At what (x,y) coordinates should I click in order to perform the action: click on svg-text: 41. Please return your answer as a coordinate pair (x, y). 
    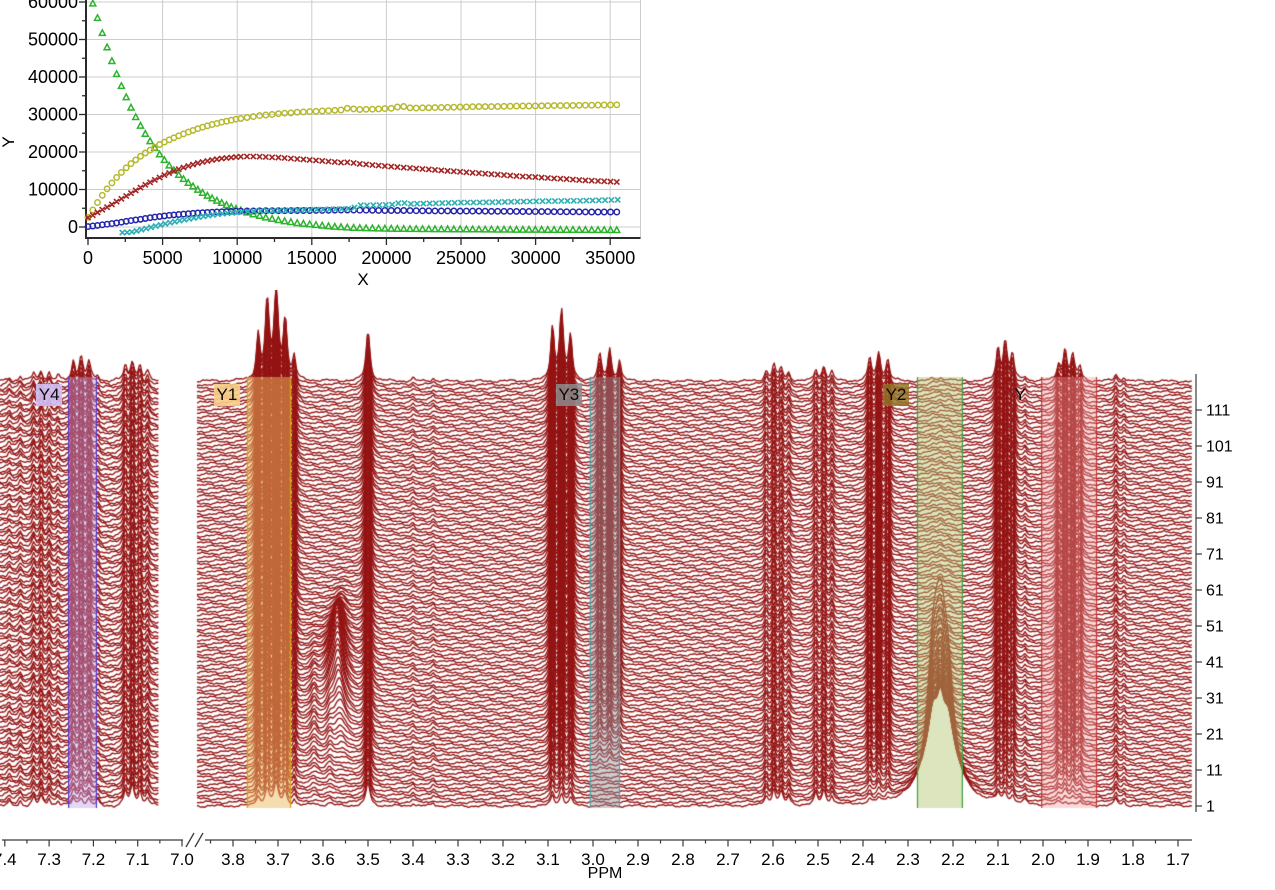
    Looking at the image, I should click on (1215, 663).